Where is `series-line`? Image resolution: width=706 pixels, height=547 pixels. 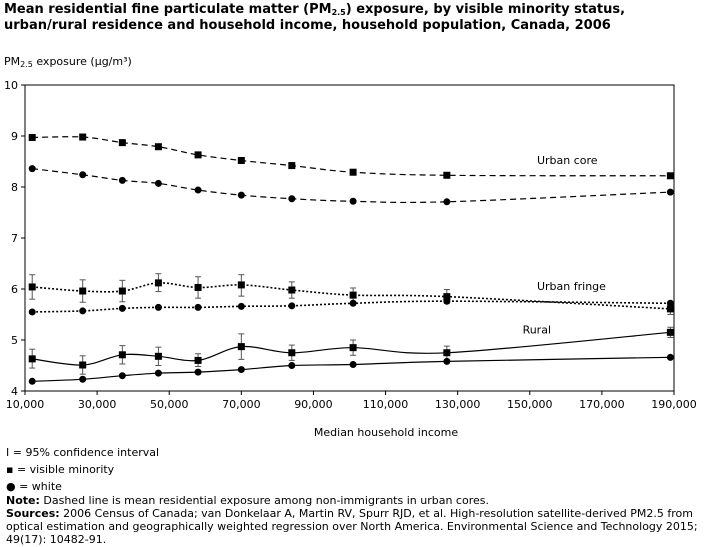 series-line is located at coordinates (351, 369).